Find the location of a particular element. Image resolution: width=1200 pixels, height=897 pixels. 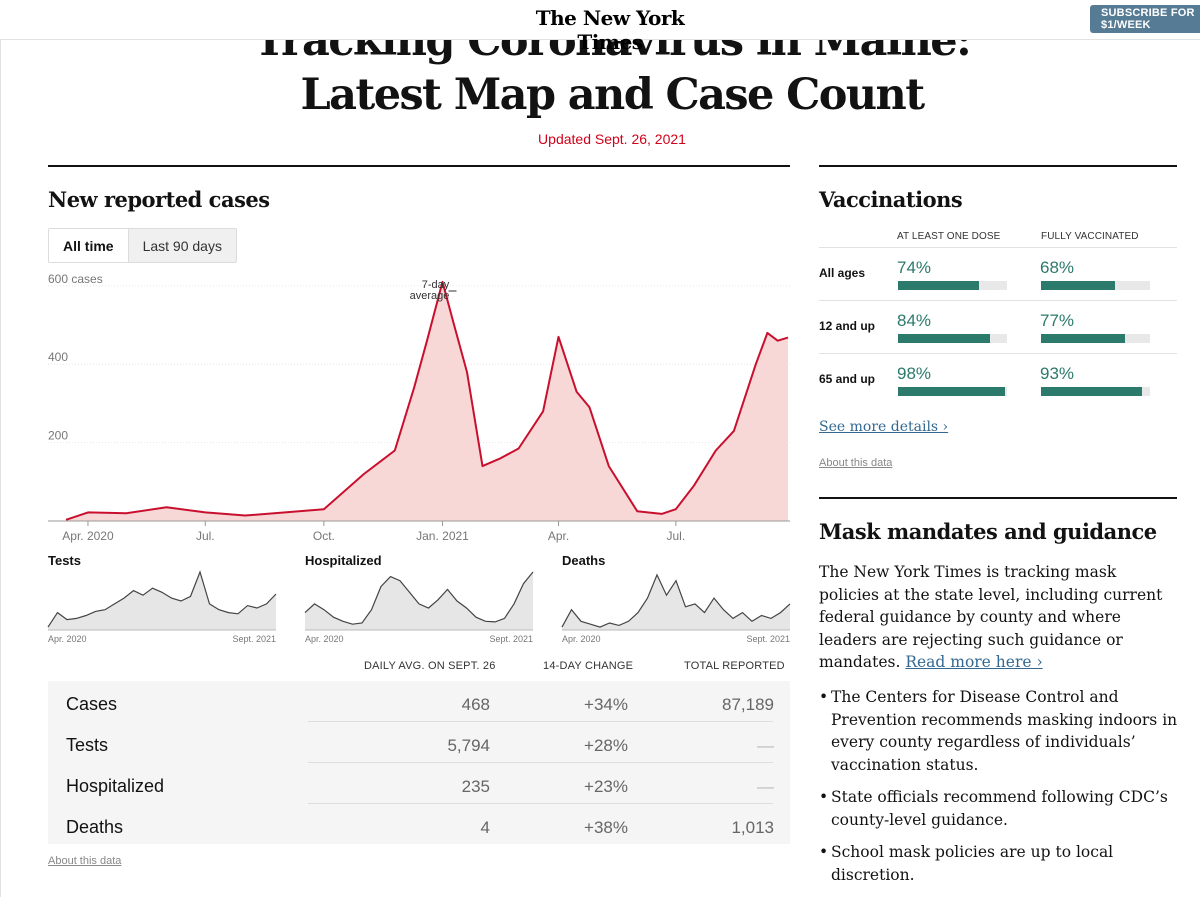

hospitalized-mini-chart: Hospitalized Apr. 2020 Sept. 2021 is located at coordinates (421, 600).